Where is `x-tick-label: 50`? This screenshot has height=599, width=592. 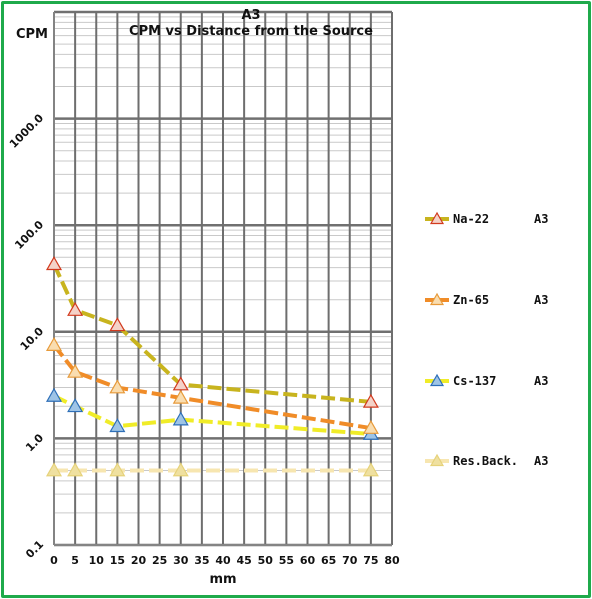
x-tick-label: 50 is located at coordinates (266, 560).